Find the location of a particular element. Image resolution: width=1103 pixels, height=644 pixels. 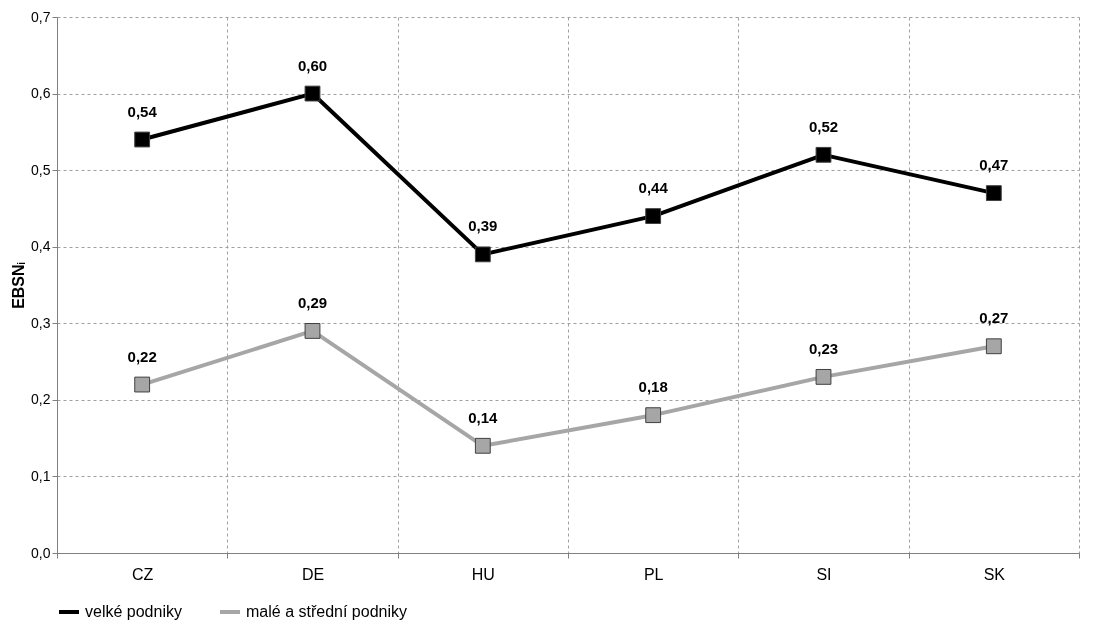

y-tick-label: 0,4 is located at coordinates (41, 246).